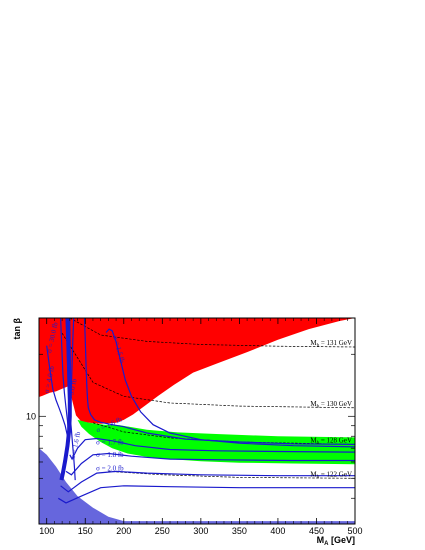 This screenshot has width=425, height=550. Describe the element at coordinates (331, 344) in the screenshot. I see `mh-contour-label: Mh = 131 GeV` at that location.